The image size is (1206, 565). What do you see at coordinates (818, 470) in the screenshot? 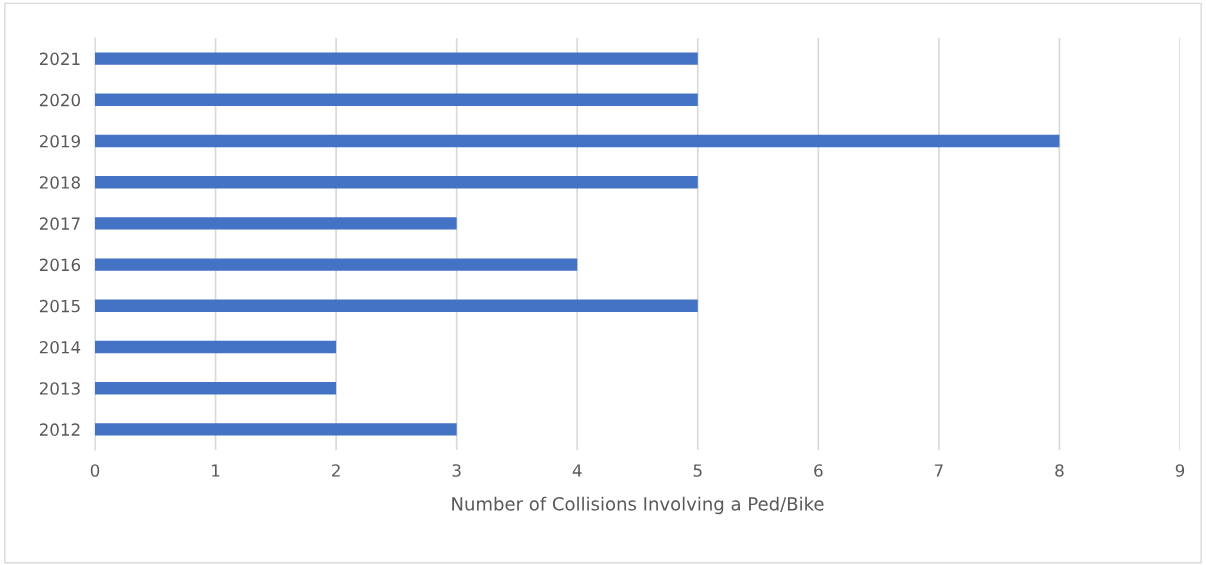
I see `x-tick-label: 6` at bounding box center [818, 470].